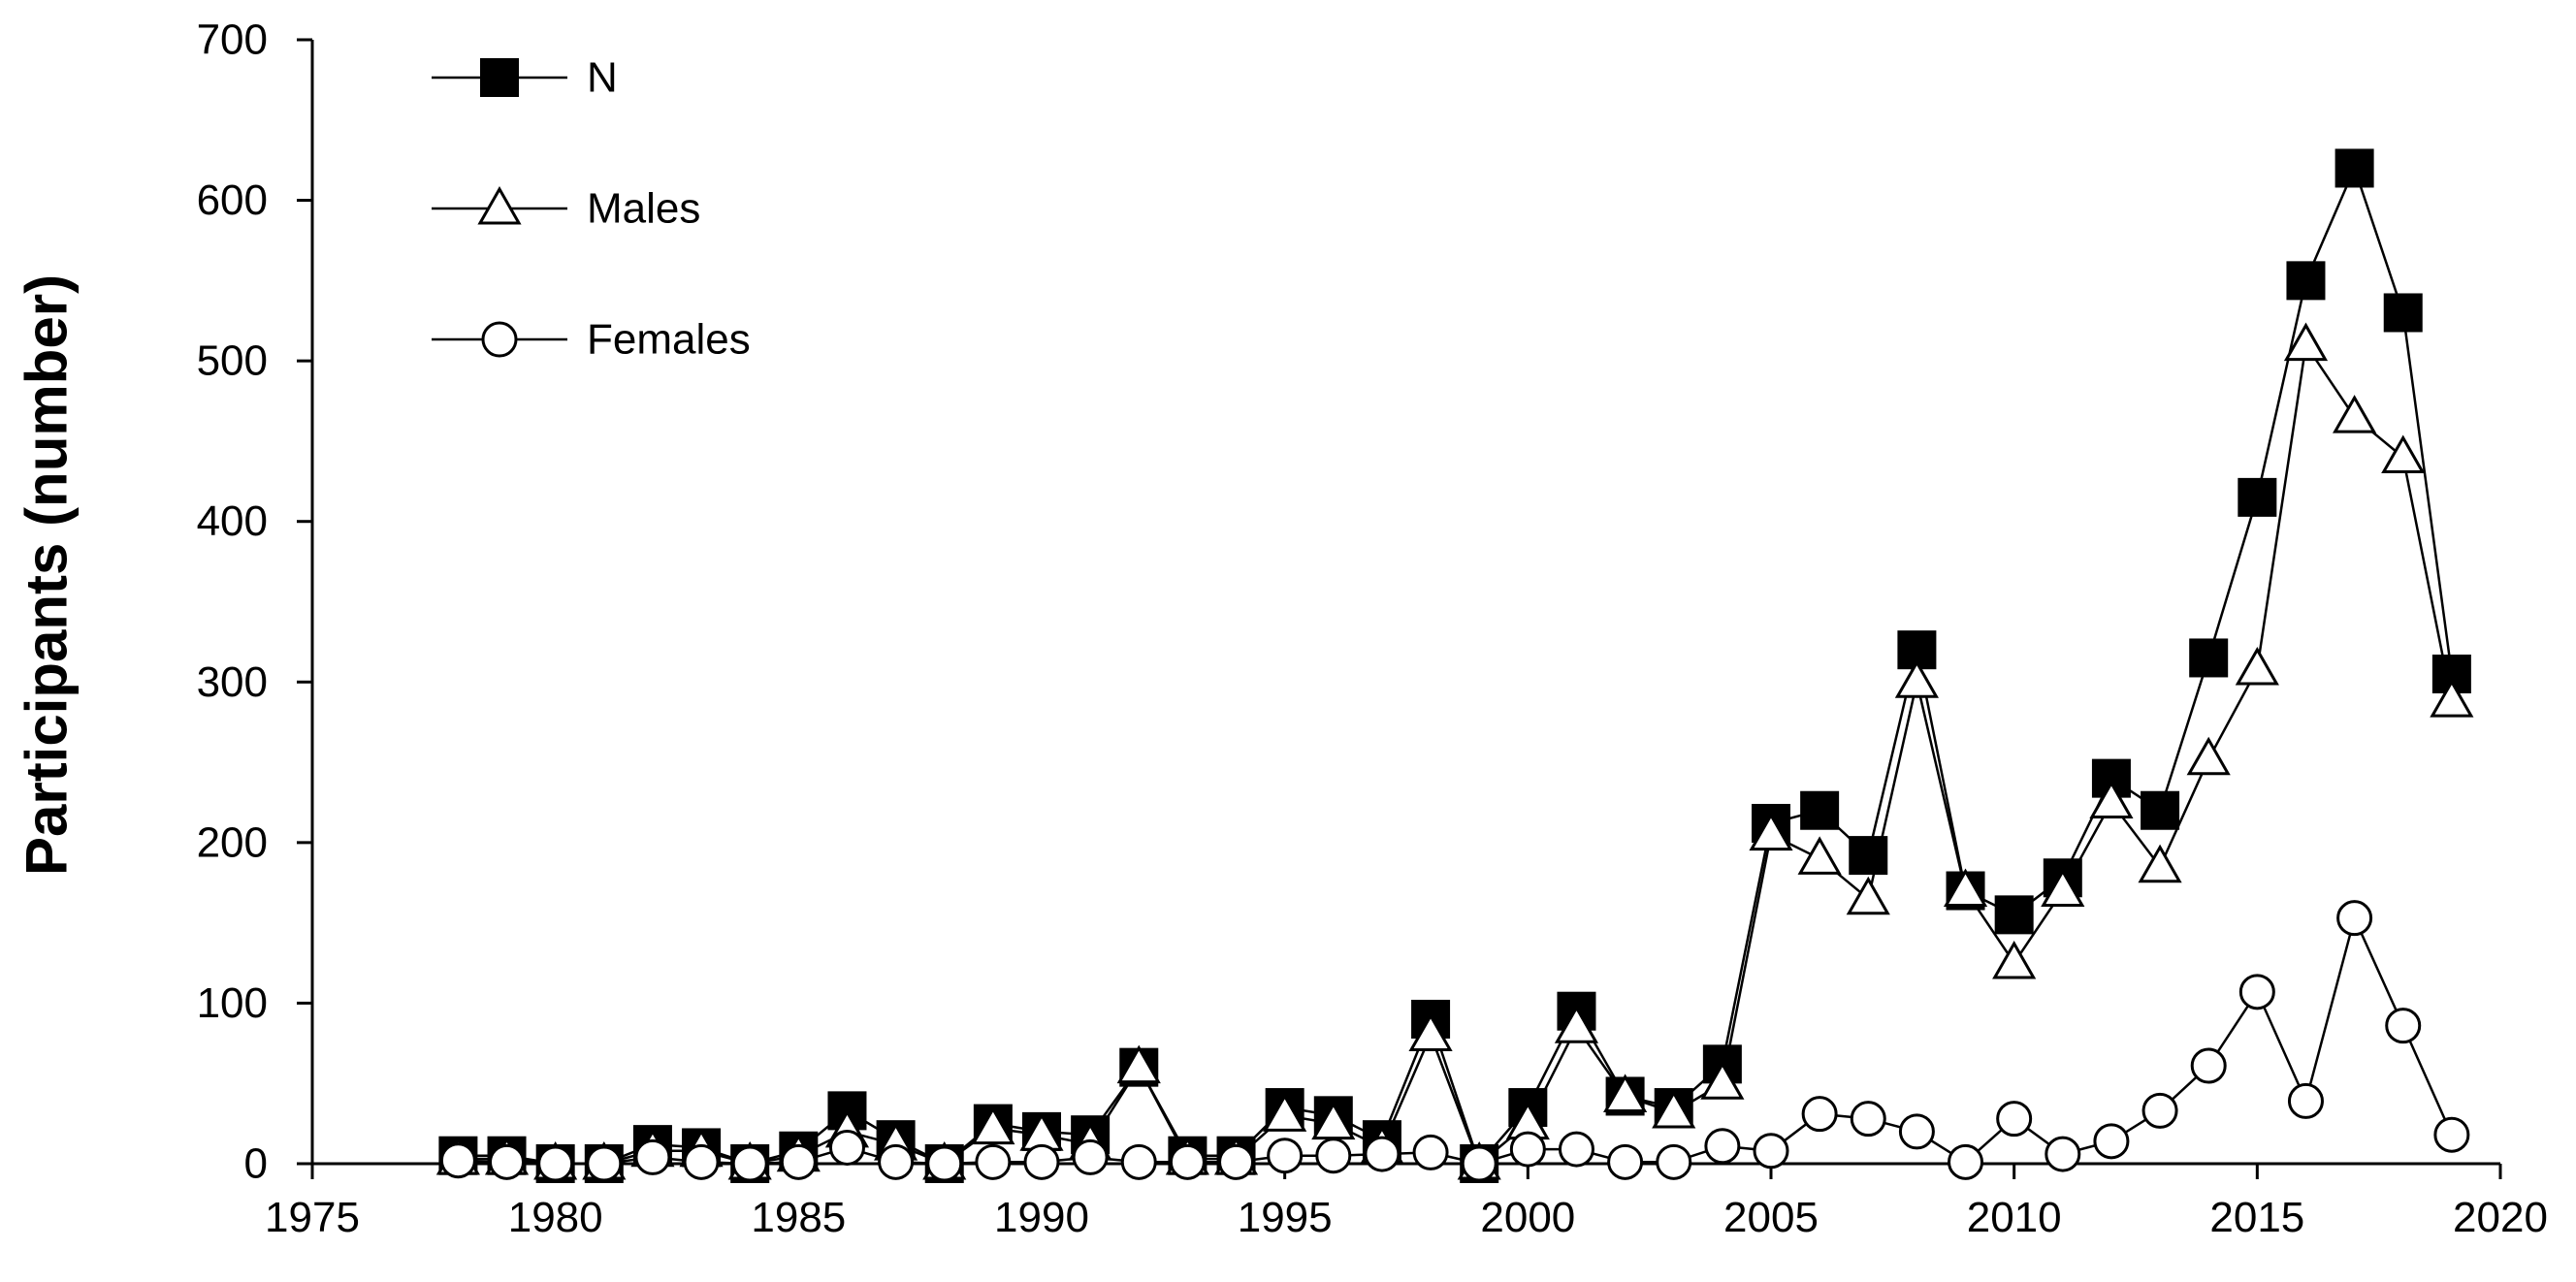 The image size is (2576, 1282). What do you see at coordinates (232, 1003) in the screenshot?
I see `y-tick-label: 100` at bounding box center [232, 1003].